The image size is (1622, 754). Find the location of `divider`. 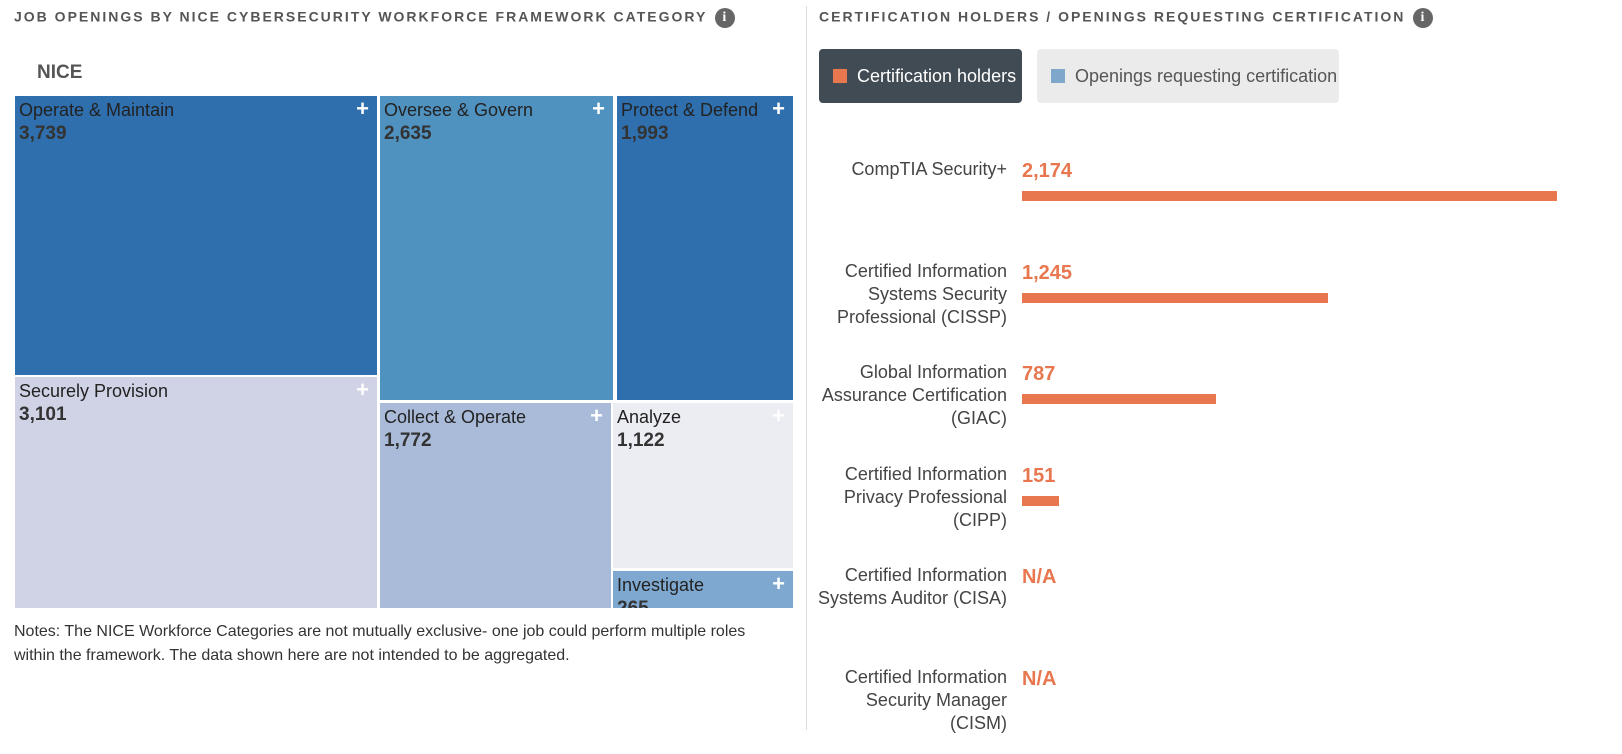

divider is located at coordinates (806, 368).